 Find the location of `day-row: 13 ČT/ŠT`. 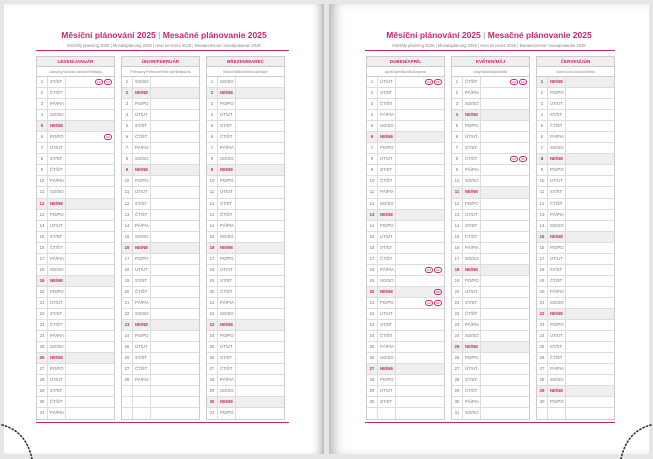

day-row: 13 ČT/ŠT is located at coordinates (245, 215).